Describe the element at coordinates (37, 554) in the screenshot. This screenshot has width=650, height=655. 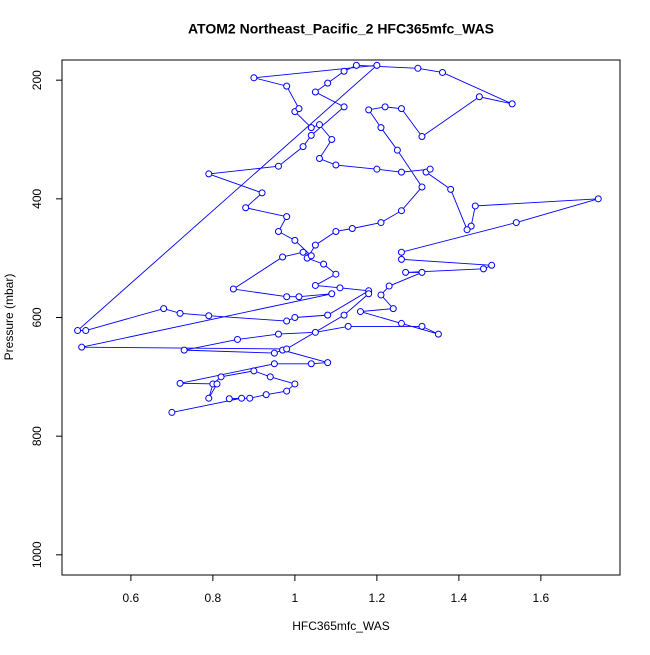
I see `y-tick-label: 1000` at that location.